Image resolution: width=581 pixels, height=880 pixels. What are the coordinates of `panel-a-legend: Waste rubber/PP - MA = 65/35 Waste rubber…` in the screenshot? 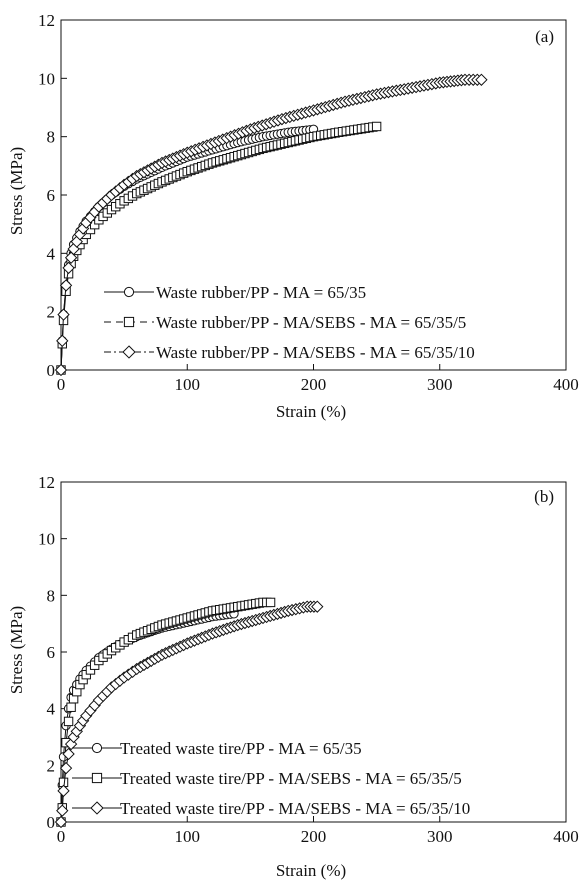 It's located at (289, 322).